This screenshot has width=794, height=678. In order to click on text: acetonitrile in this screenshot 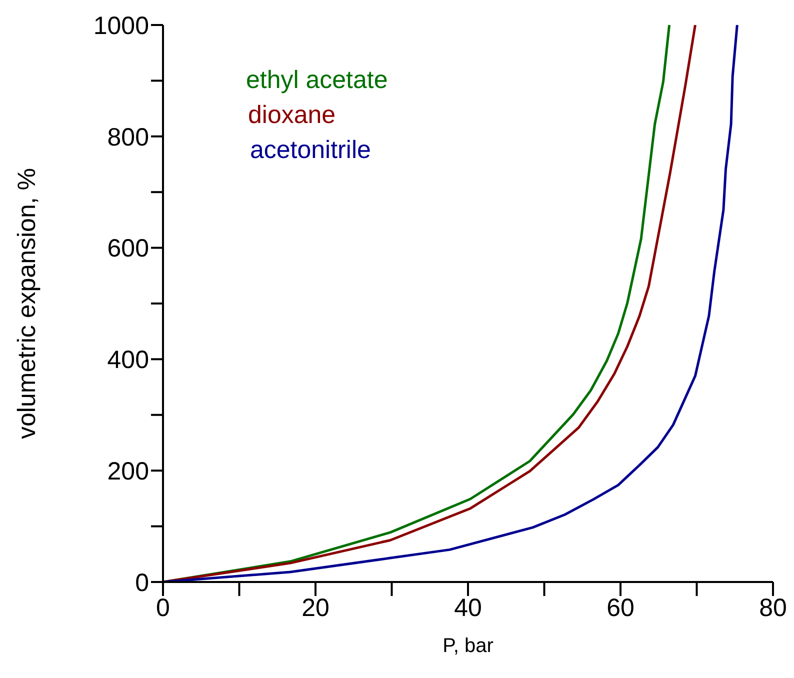, I will do `click(311, 150)`.